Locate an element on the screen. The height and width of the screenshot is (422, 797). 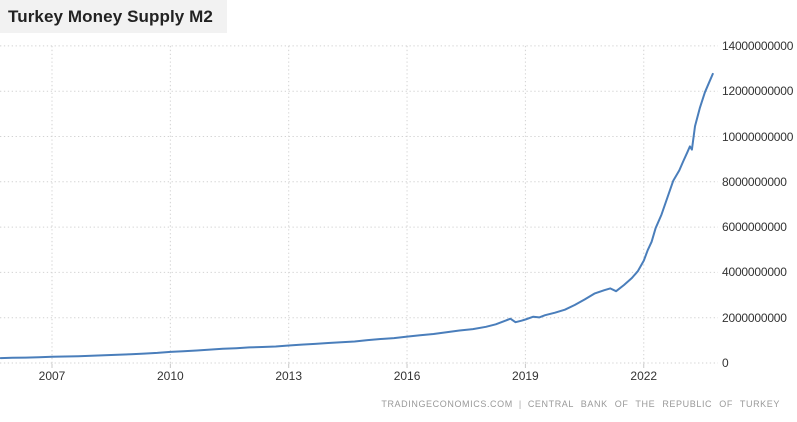
y-tick-label: 4000000000 is located at coordinates (754, 272).